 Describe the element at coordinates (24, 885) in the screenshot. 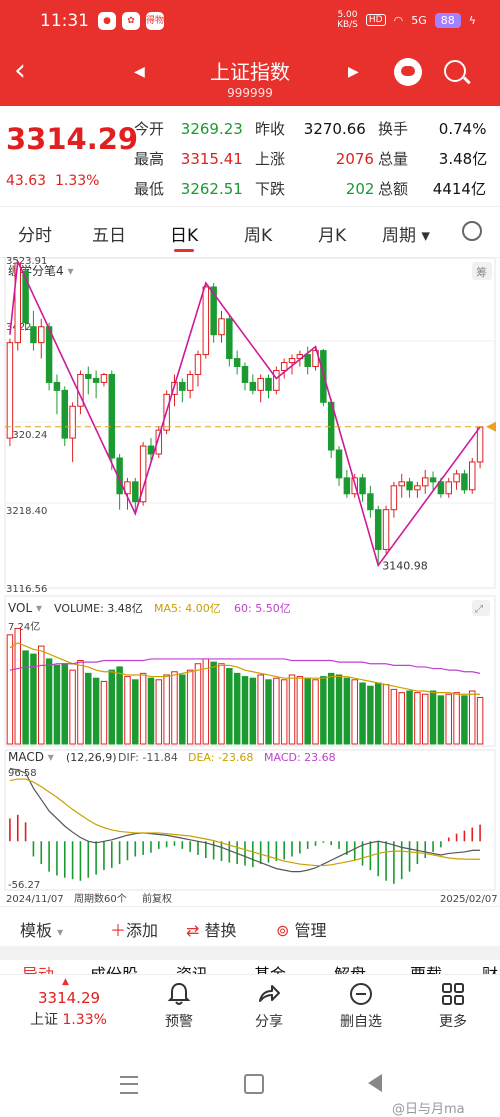

I see `macd-axis-bottom: -56.27` at that location.